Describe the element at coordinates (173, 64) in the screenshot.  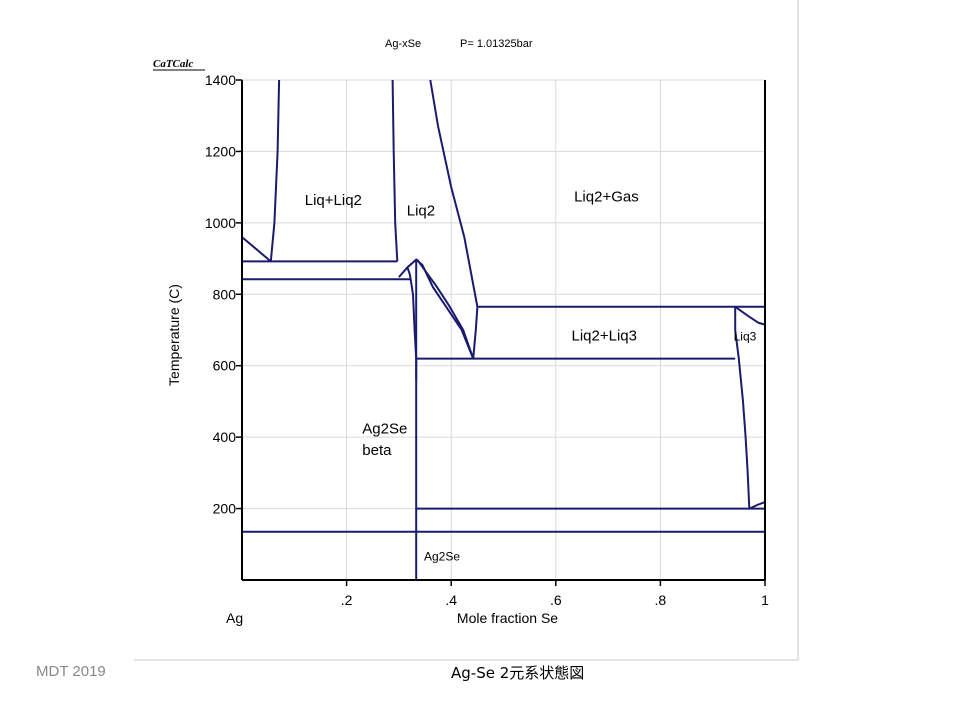
I see `catcalc-logo: CaTCalc` at that location.